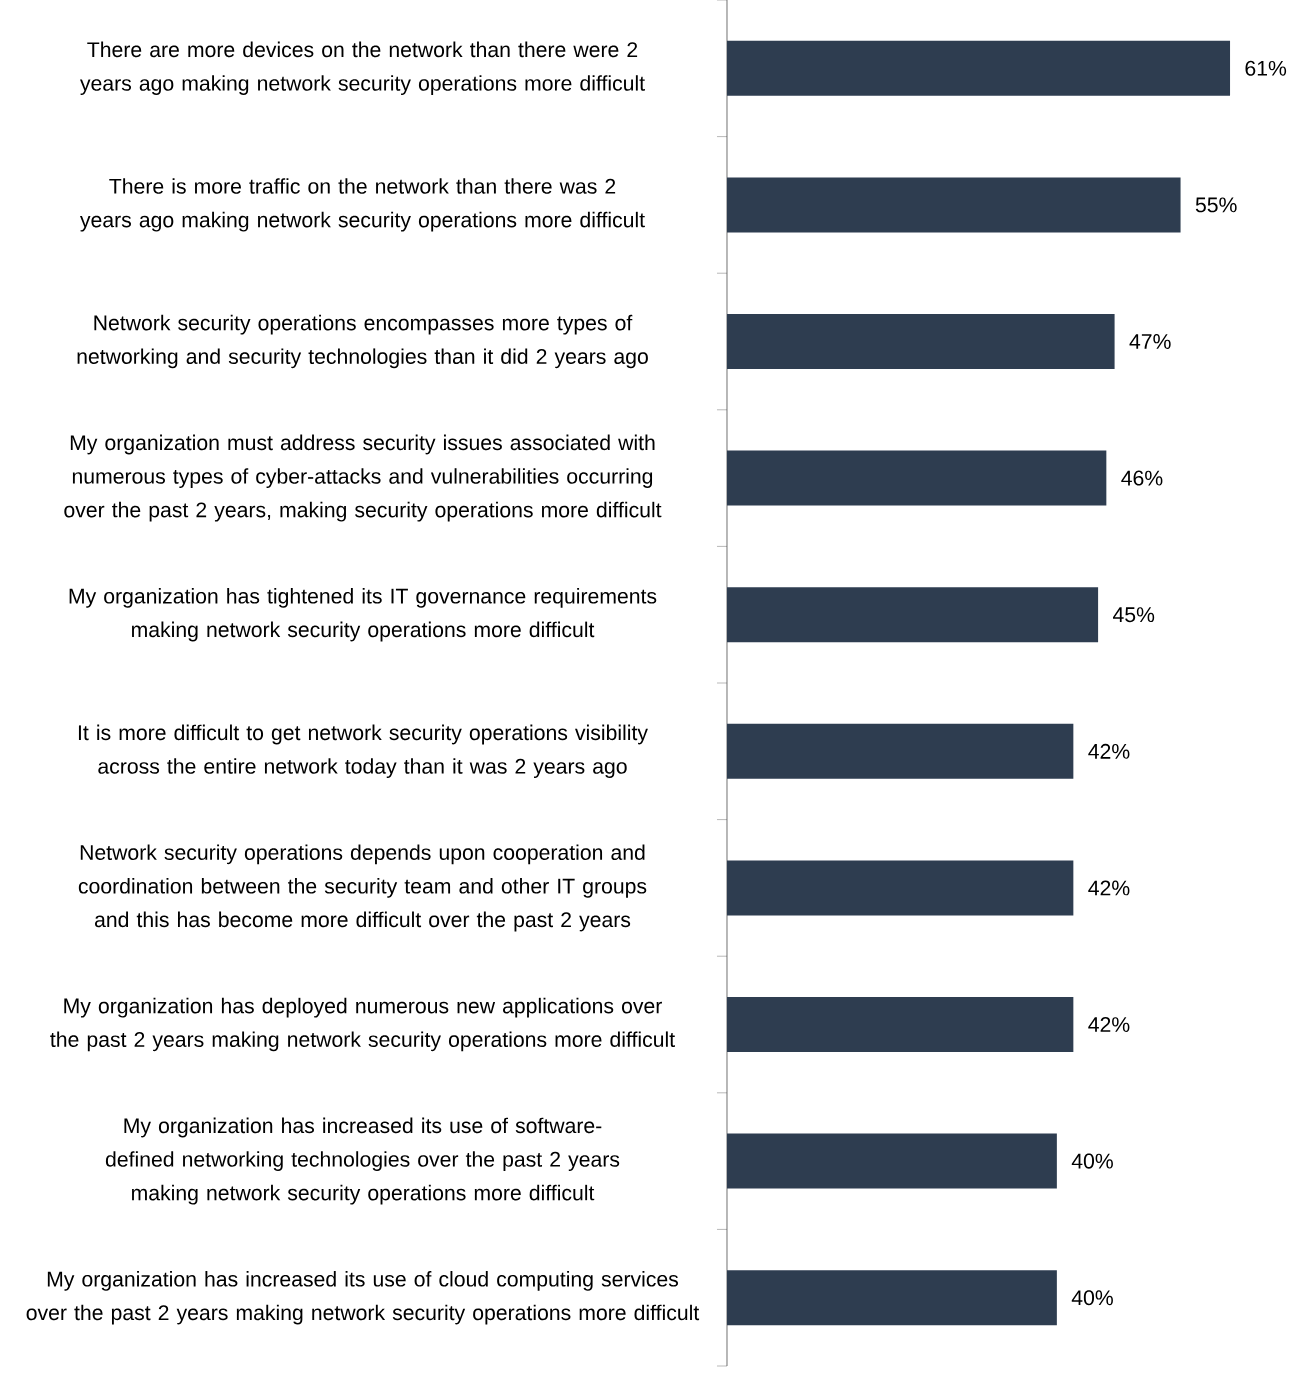 The height and width of the screenshot is (1374, 1306). I want to click on y-tick-label: There is more traffic on the network than there was 2 years ago making network security operations more difficult, so click(362, 205).